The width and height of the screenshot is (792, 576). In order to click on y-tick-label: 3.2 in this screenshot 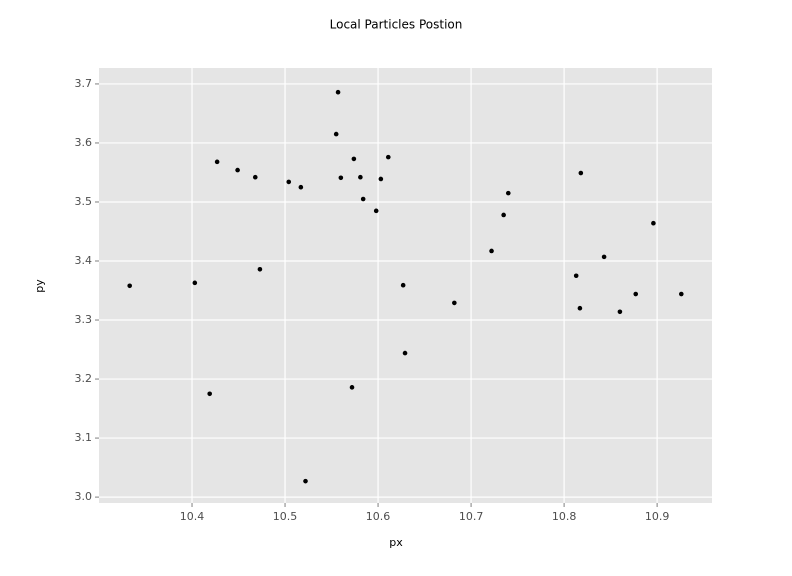, I will do `click(84, 378)`.